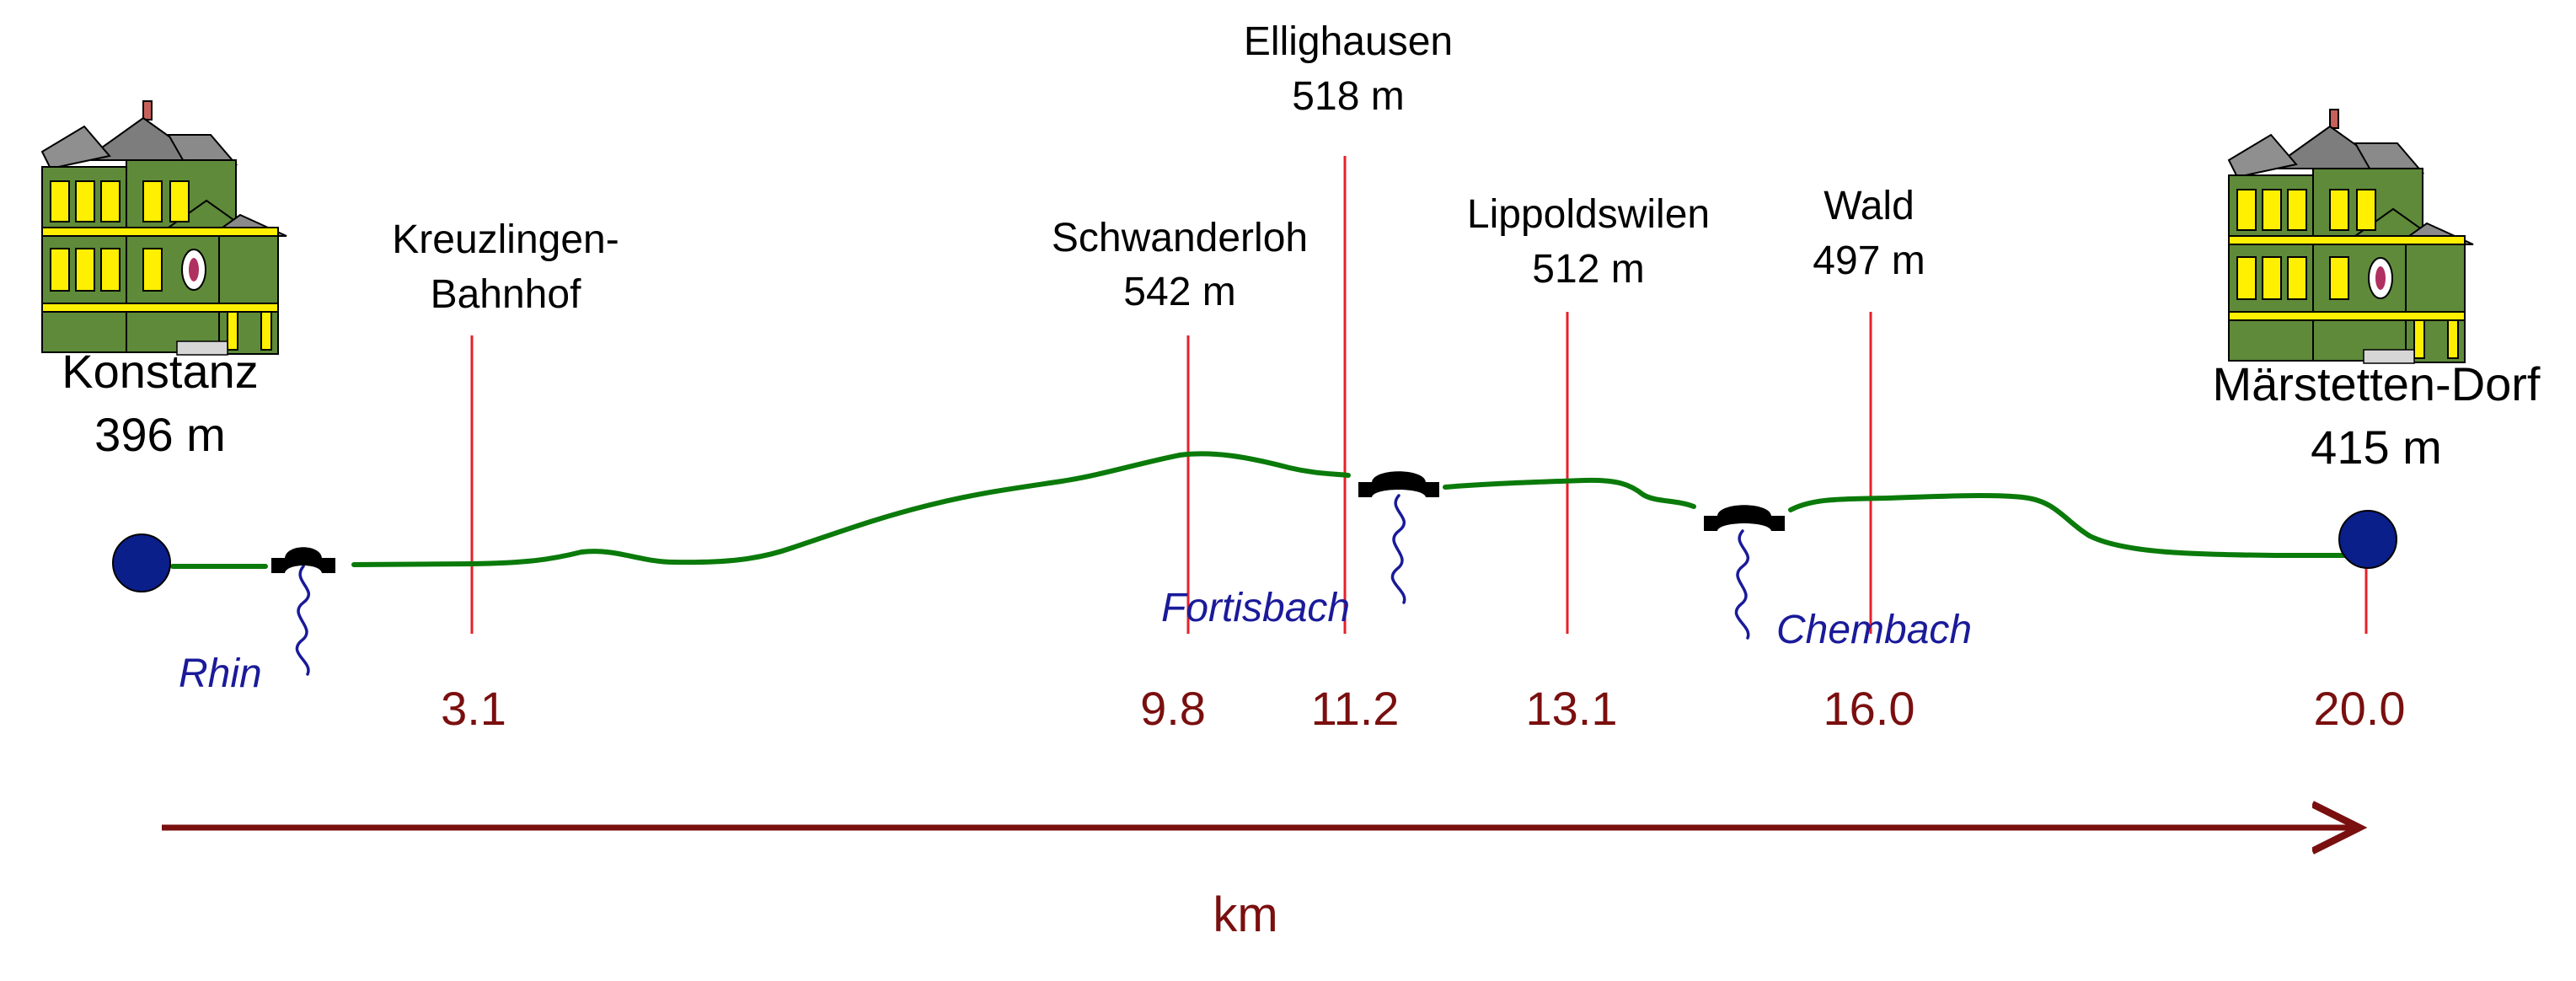 The image size is (2576, 981). I want to click on station-name-lippoldswilen: Lippoldswilen, so click(1589, 214).